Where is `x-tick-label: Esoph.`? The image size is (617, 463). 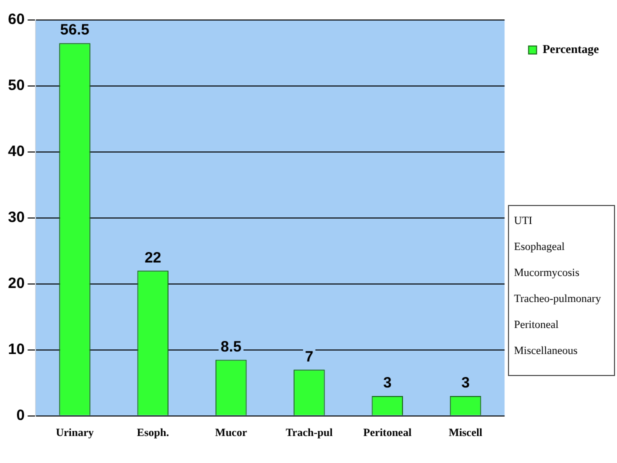
x-tick-label: Esoph. is located at coordinates (153, 433).